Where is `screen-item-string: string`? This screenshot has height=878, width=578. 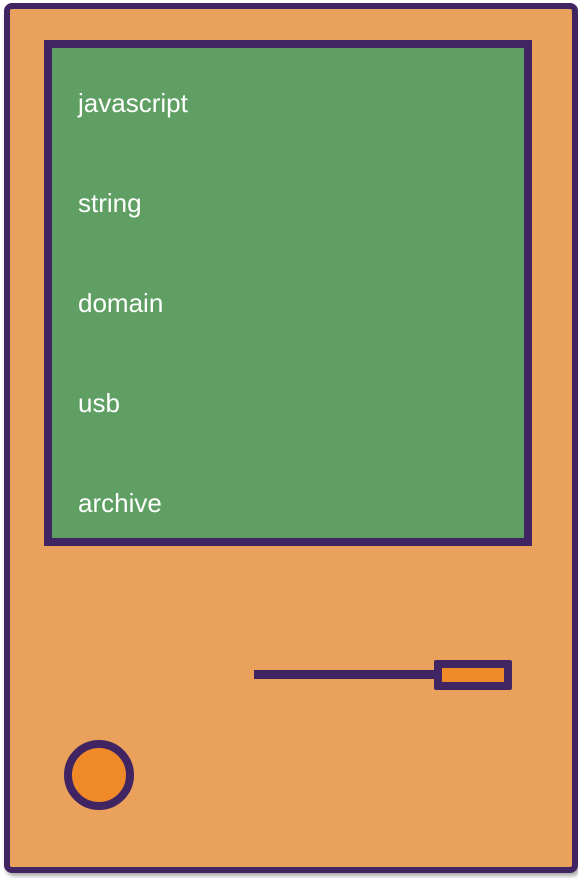 screen-item-string: string is located at coordinates (110, 203).